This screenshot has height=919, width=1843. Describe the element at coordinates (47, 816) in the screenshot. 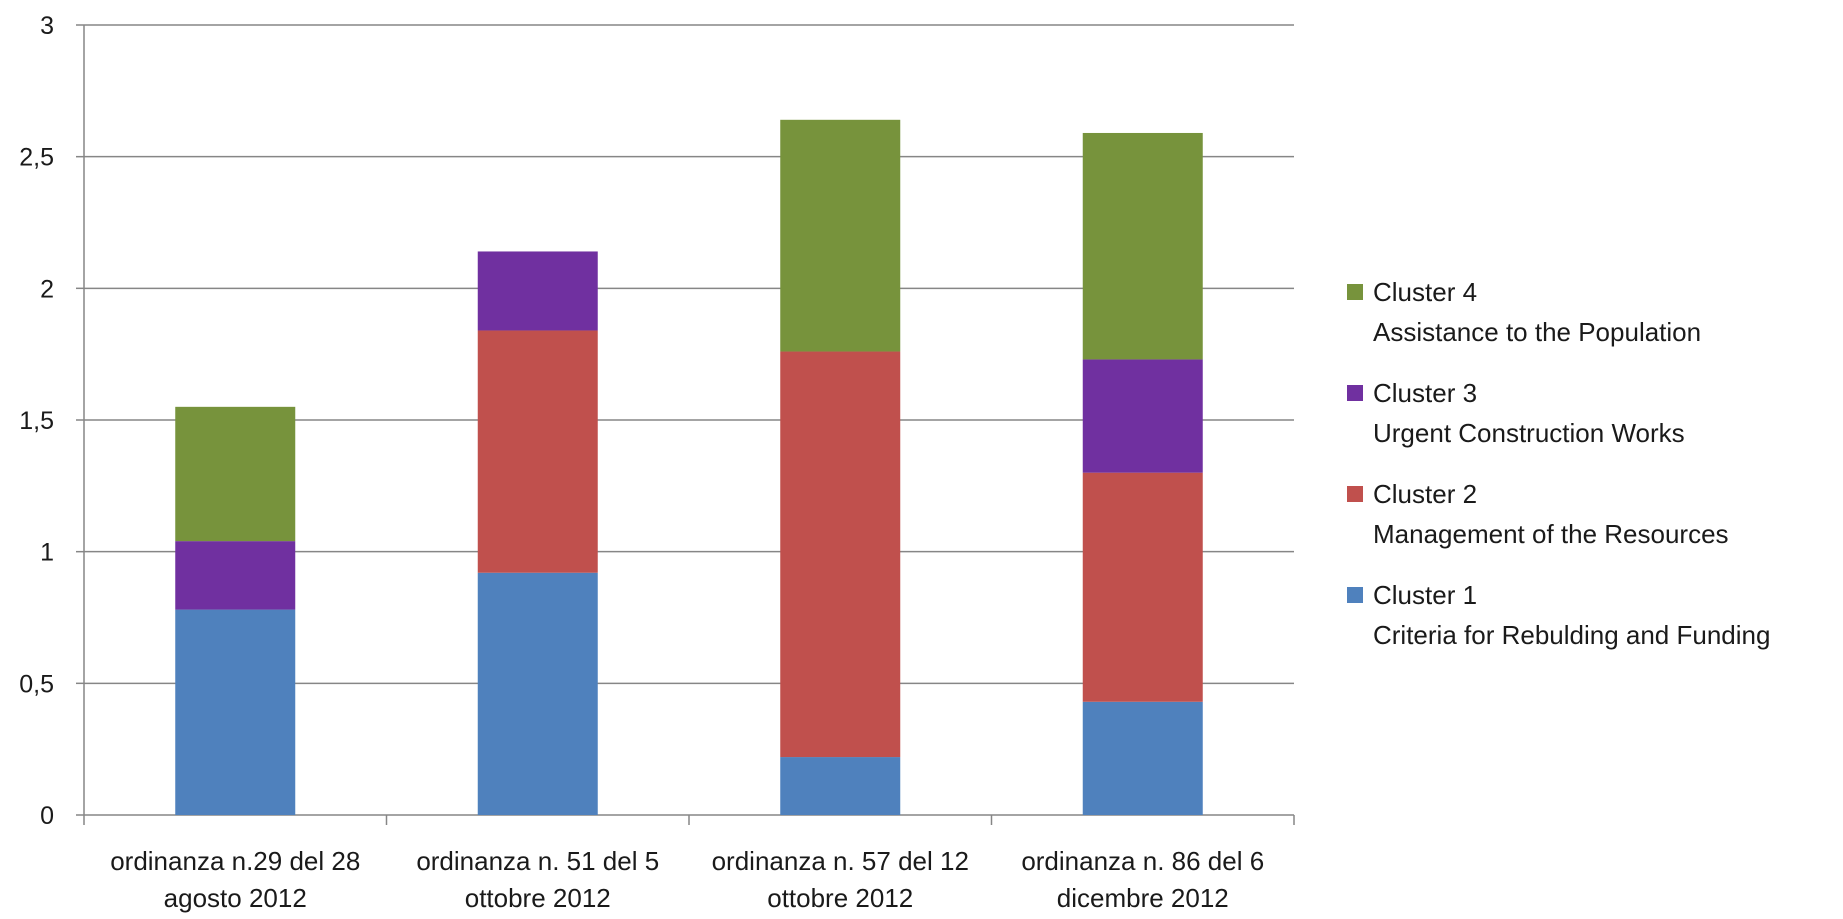

I see `y-tick-label: 0` at that location.